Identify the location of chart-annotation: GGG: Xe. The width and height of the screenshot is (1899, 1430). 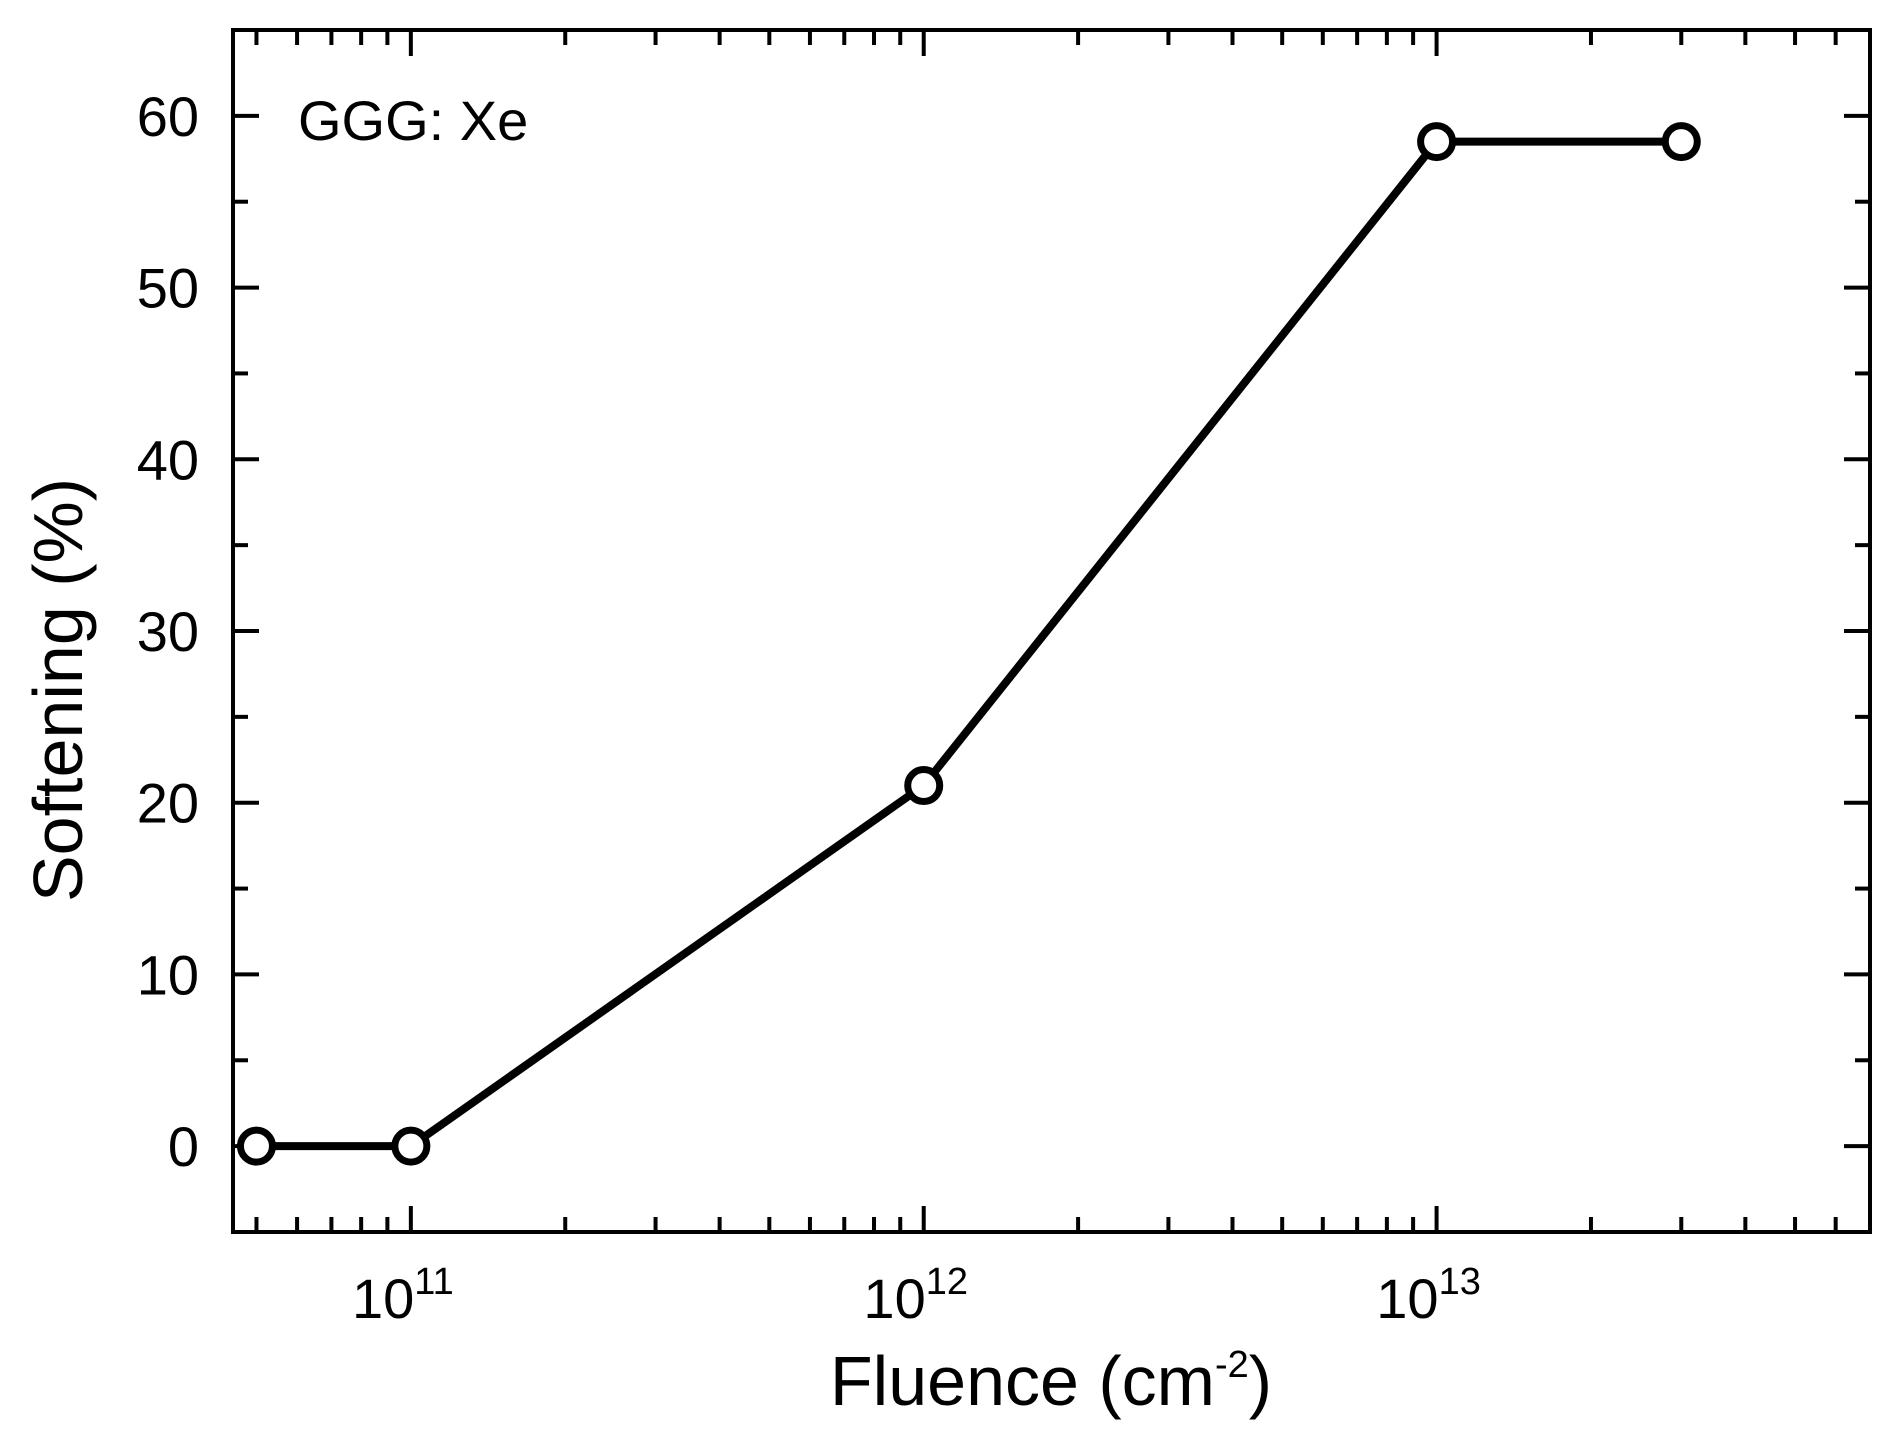
(413, 120).